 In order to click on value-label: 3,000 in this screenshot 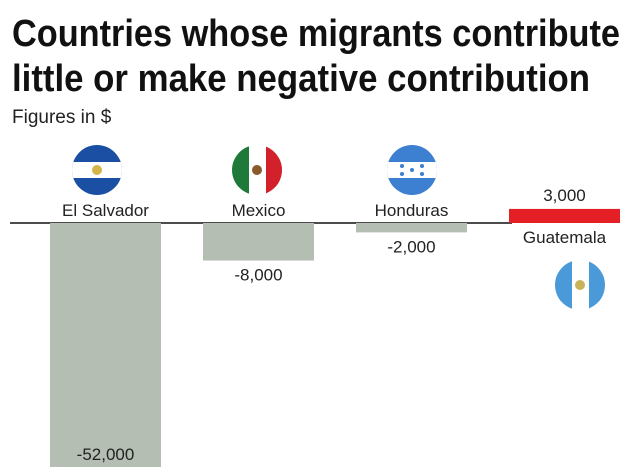, I will do `click(564, 195)`.